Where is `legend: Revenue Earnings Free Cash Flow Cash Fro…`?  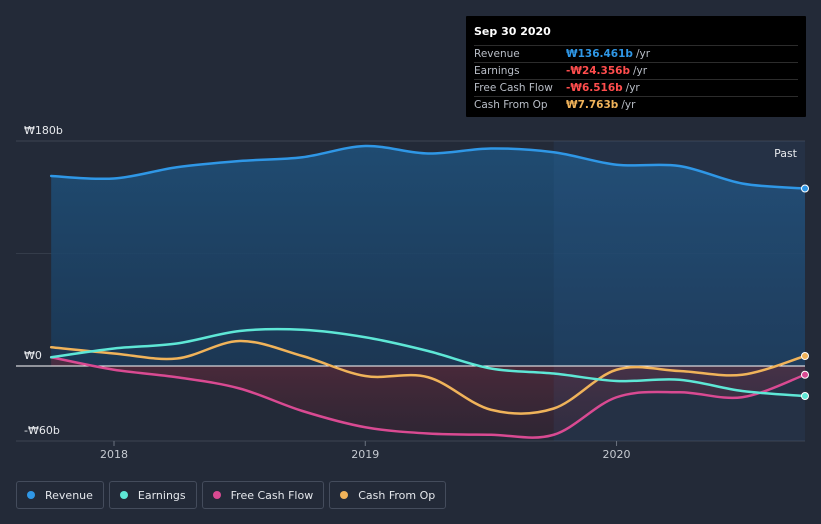 legend: Revenue Earnings Free Cash Flow Cash Fro… is located at coordinates (231, 495).